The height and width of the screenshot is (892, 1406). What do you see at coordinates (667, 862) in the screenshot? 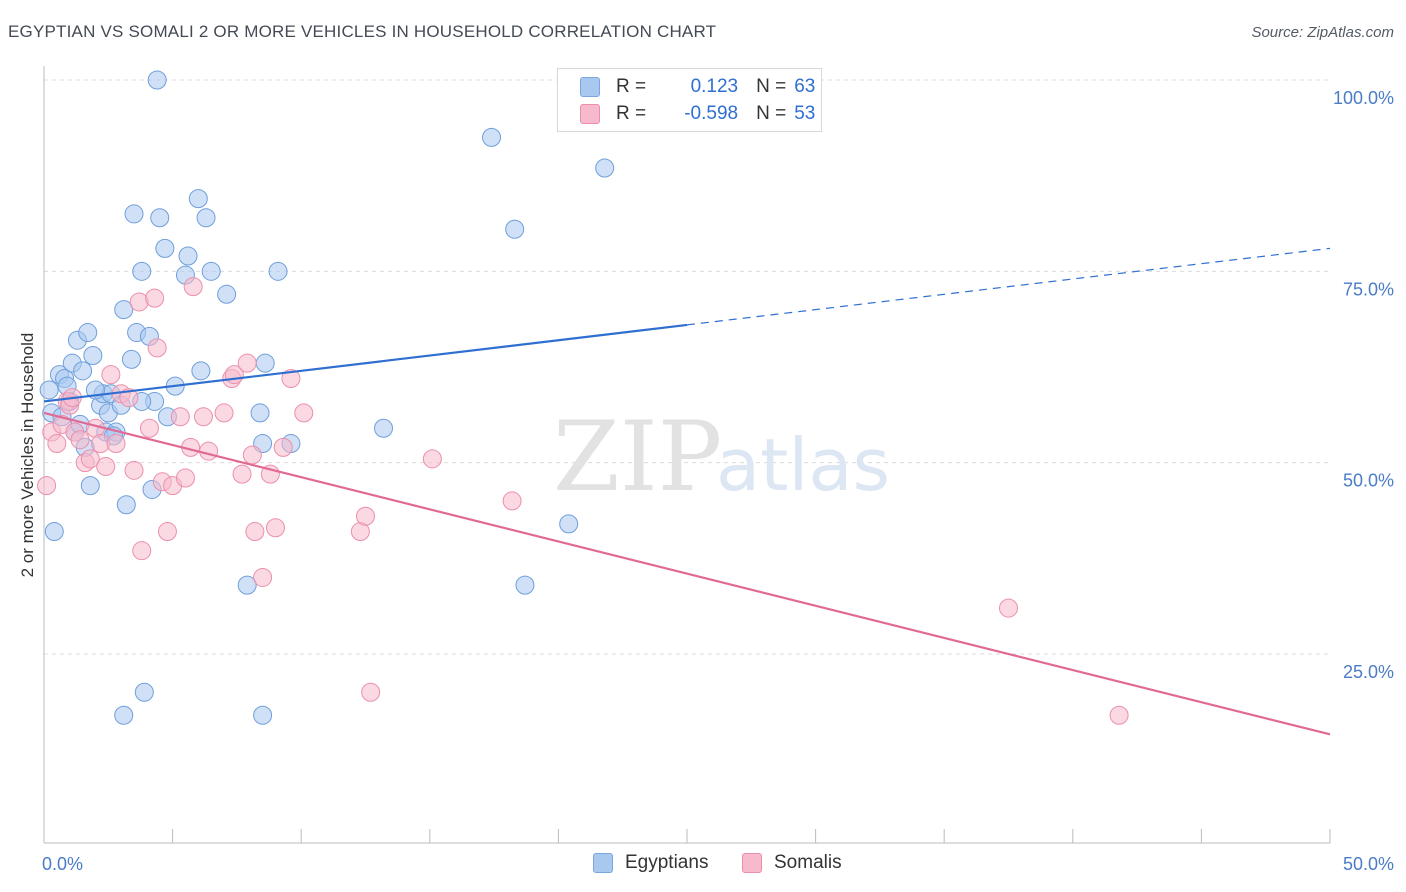
I see `legend-label-egyptians: Egyptians` at bounding box center [667, 862].